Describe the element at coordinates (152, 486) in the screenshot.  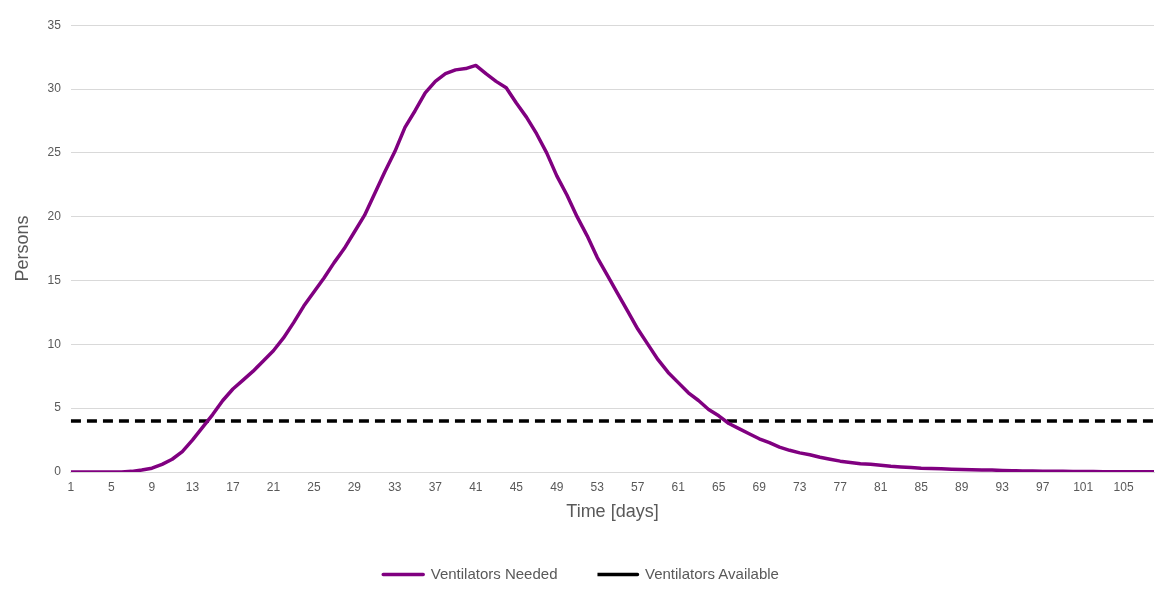
I see `x-tick-label: 9` at that location.